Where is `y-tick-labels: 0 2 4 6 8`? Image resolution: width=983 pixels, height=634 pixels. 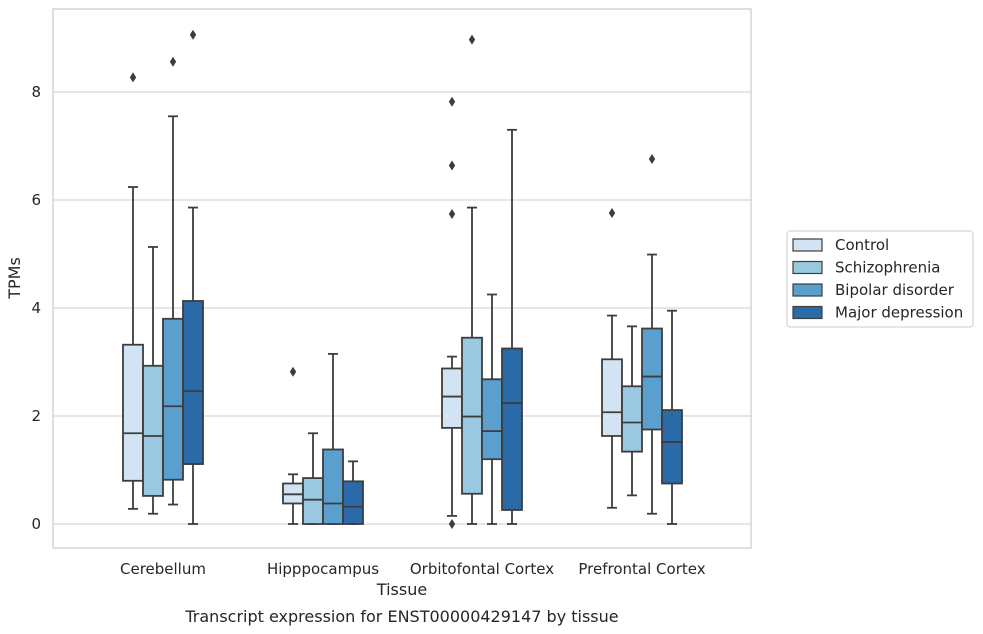
y-tick-labels: 0 2 4 6 8 is located at coordinates (36, 308).